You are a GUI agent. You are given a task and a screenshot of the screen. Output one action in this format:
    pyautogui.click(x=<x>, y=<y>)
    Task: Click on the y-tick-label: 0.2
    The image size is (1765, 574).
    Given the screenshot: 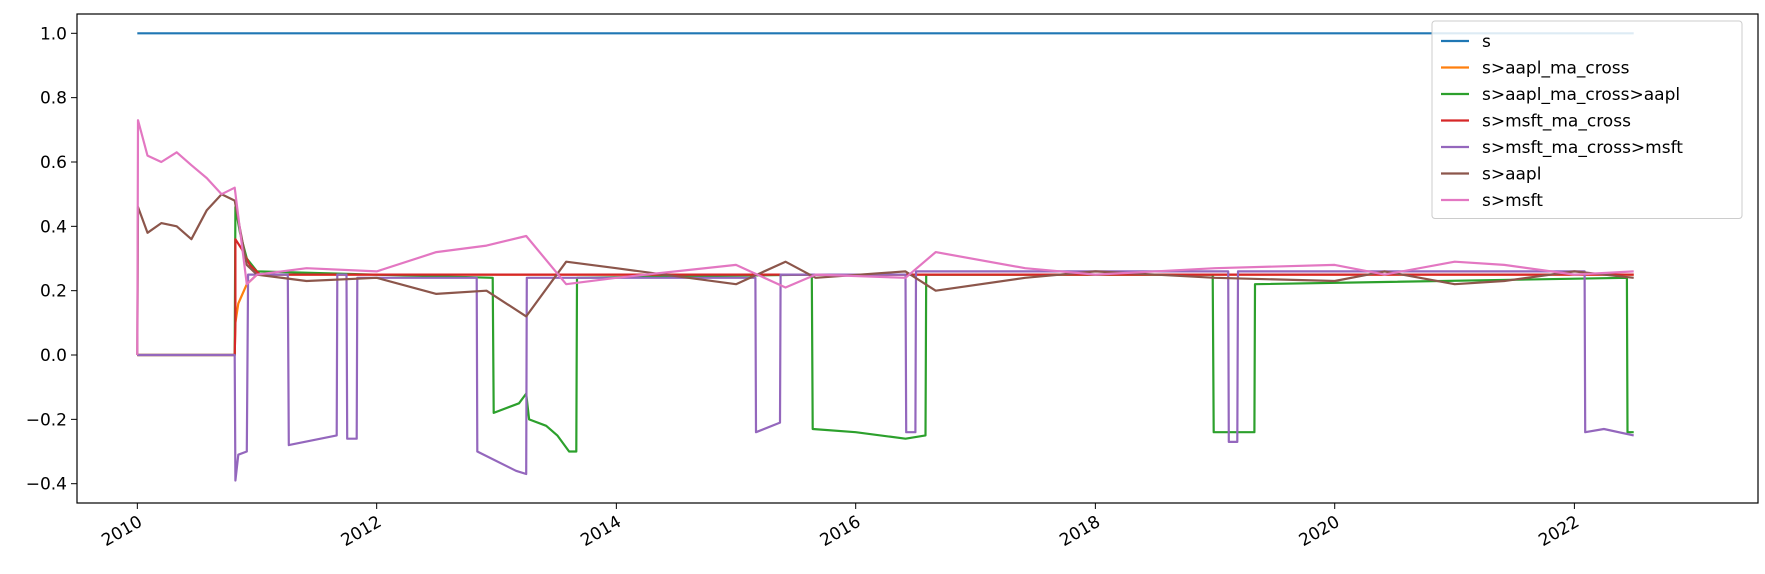 What is the action you would take?
    pyautogui.click(x=53, y=292)
    